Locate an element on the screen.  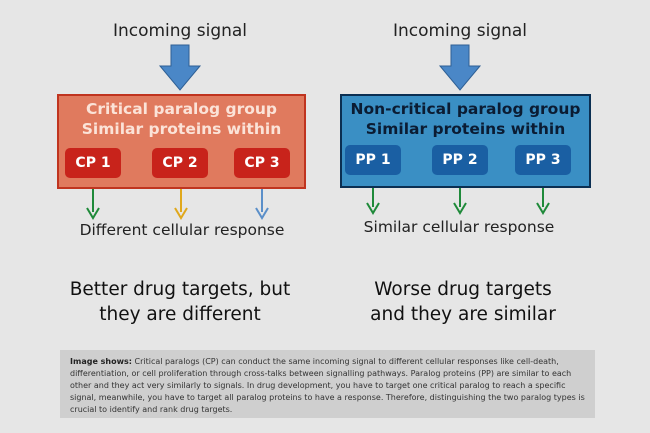
right-signal-label: Incoming signal is located at coordinates (460, 31).